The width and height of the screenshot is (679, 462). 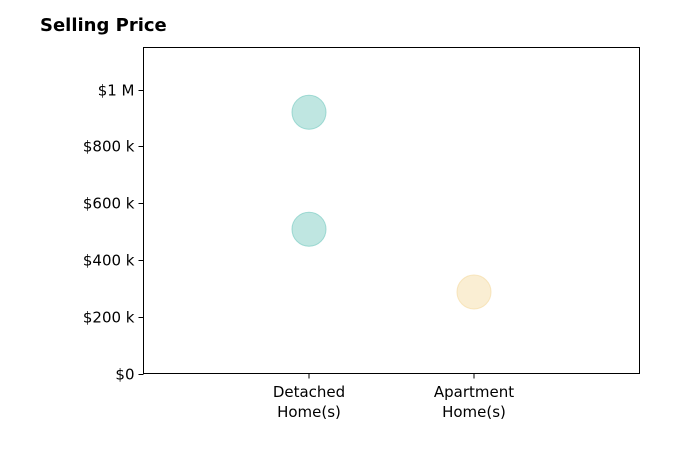 I want to click on data-points-group, so click(x=391, y=202).